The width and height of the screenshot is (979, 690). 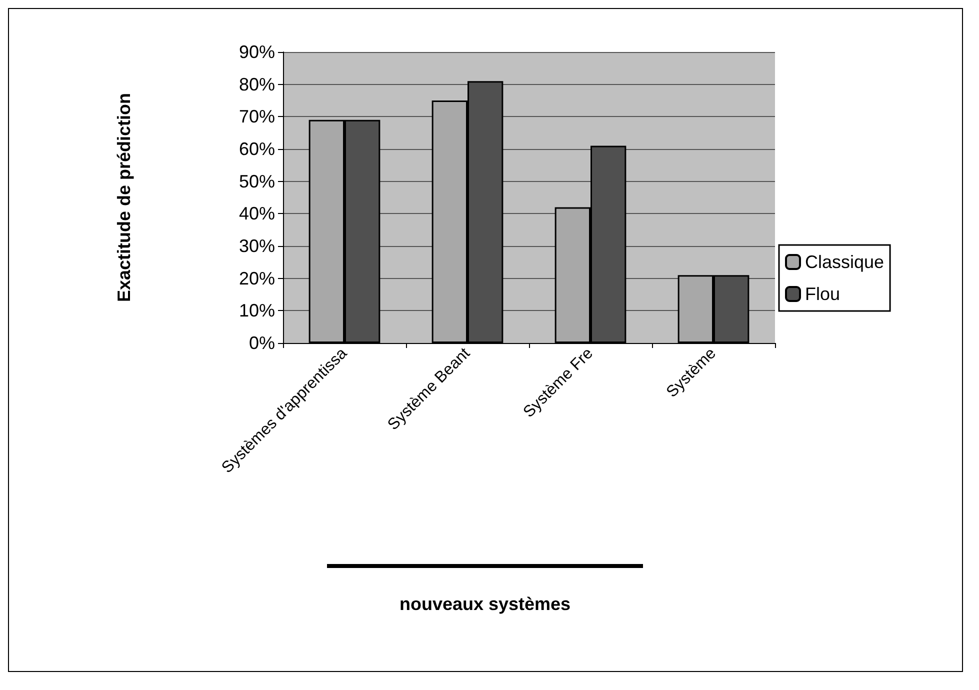 I want to click on y-axis-title: Exactitude de prédiction, so click(x=124, y=197).